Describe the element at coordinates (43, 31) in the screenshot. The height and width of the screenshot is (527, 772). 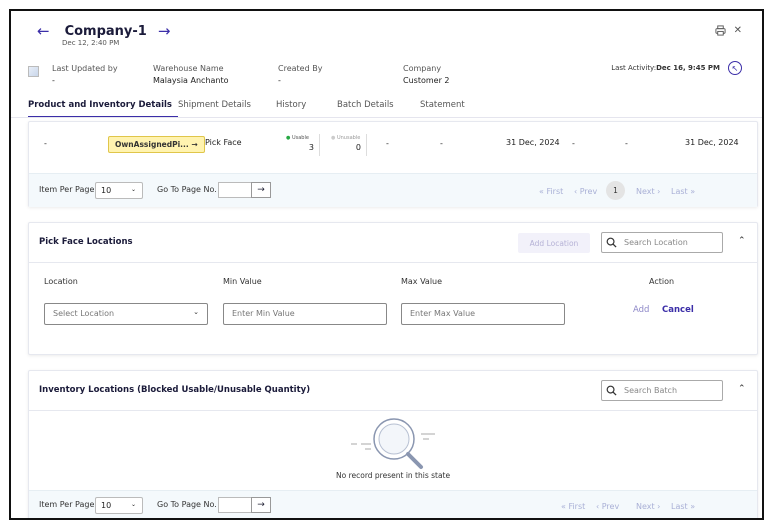
I see `back-arrow-icon: ←` at that location.